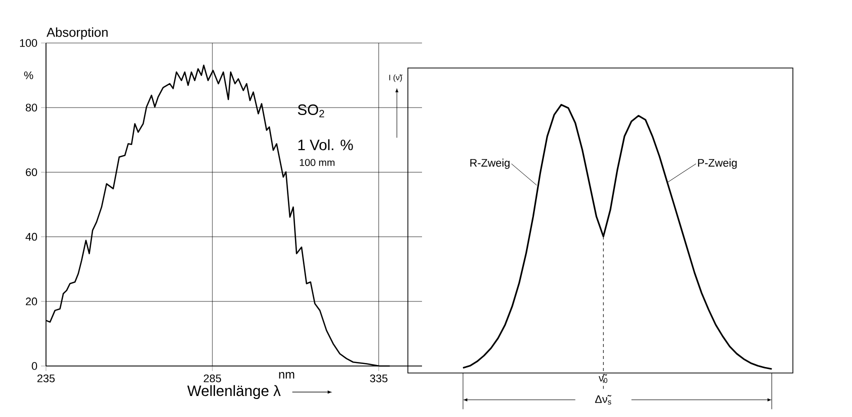  I want to click on y-tick-label: 20, so click(32, 302).